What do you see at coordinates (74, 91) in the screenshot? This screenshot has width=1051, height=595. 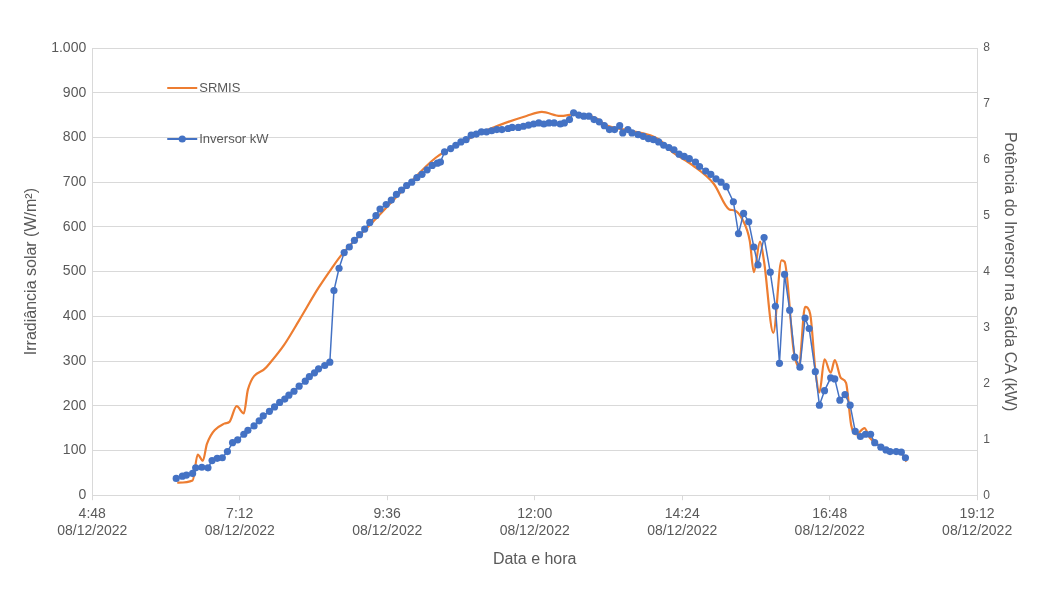 I see `y-tick-label: 900` at bounding box center [74, 91].